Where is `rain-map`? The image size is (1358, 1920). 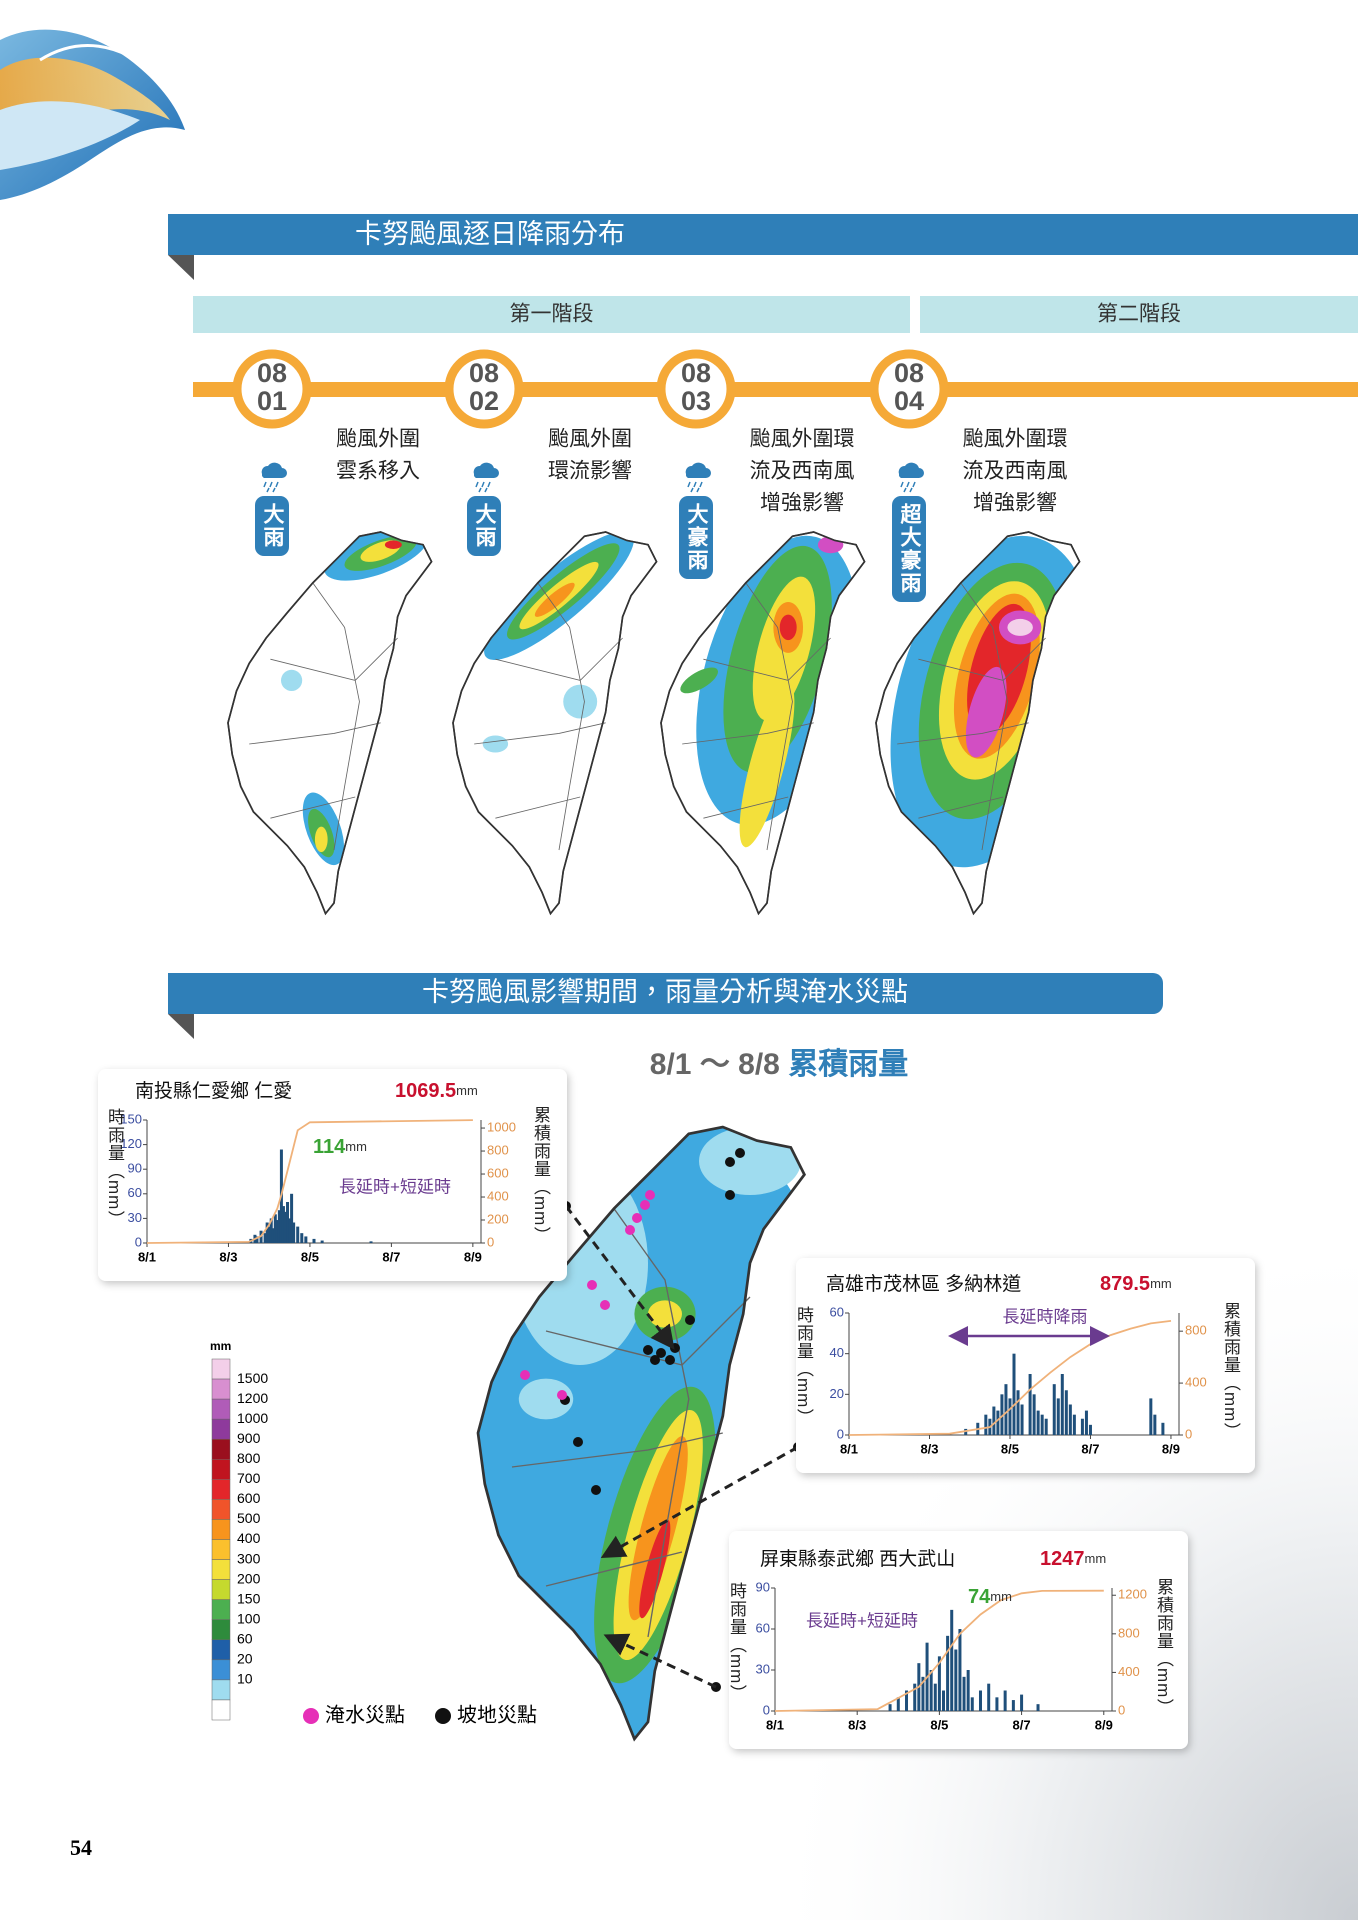
rain-map is located at coordinates (978, 723).